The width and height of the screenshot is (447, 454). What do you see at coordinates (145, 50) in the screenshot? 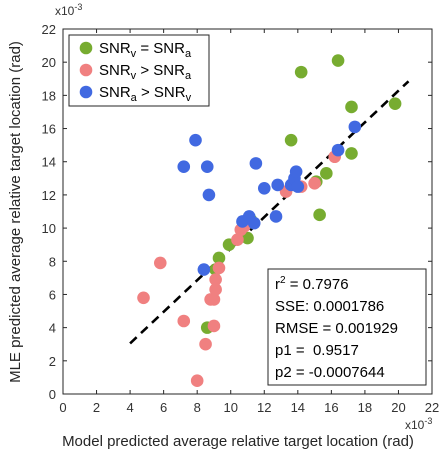
I see `legend-label-snrv-snra: SNRv = SNRa` at bounding box center [145, 50].